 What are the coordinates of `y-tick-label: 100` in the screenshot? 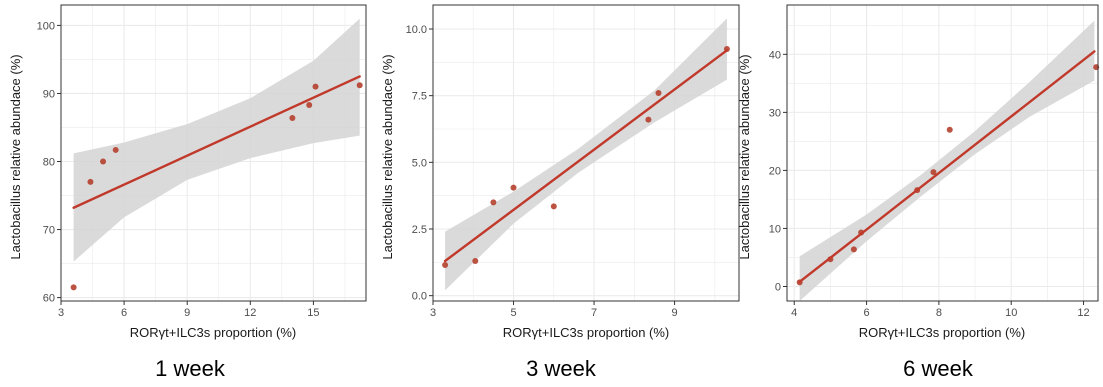 It's located at (46, 26).